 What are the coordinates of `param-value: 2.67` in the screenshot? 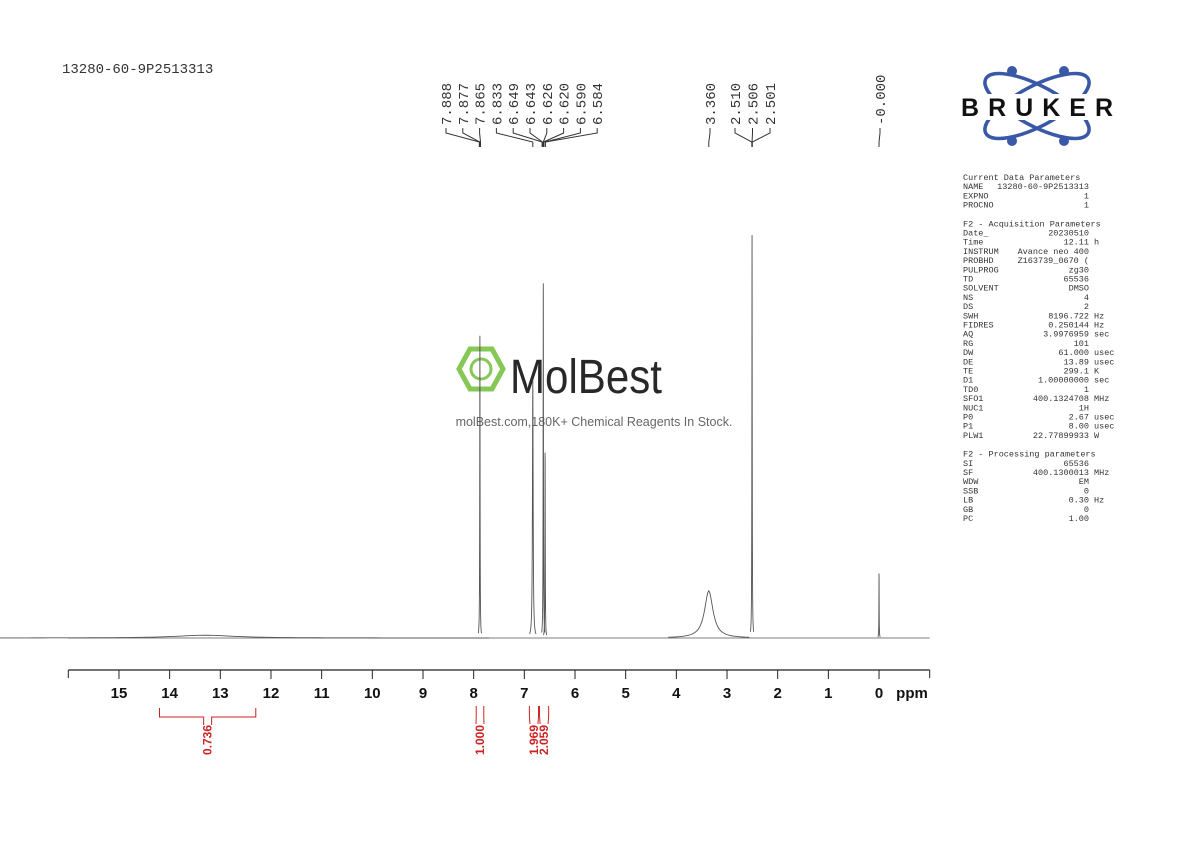 It's located at (1079, 418).